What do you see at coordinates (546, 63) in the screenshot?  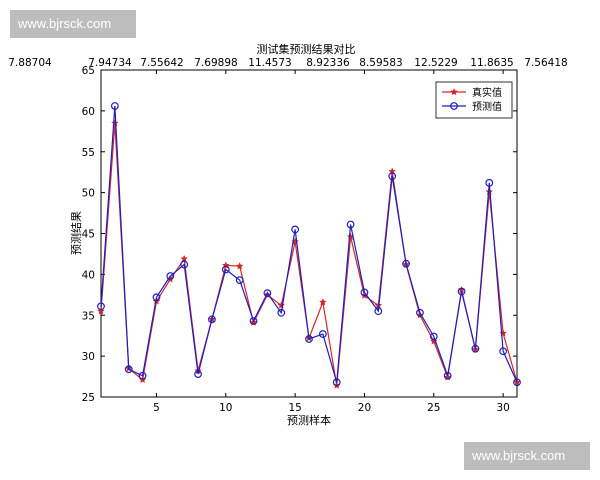 I see `top-number-10: 7.56418` at bounding box center [546, 63].